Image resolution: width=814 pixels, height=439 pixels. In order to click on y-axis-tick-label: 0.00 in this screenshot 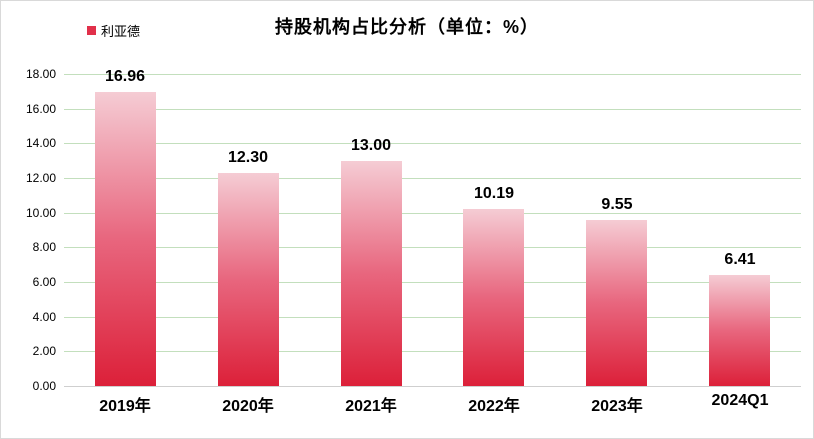, I will do `click(44, 386)`.